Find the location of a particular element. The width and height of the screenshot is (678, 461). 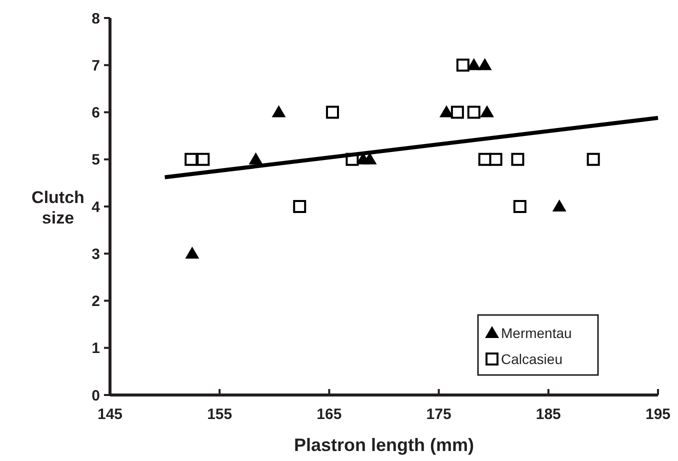

y-tick-label: 6 is located at coordinates (96, 113).